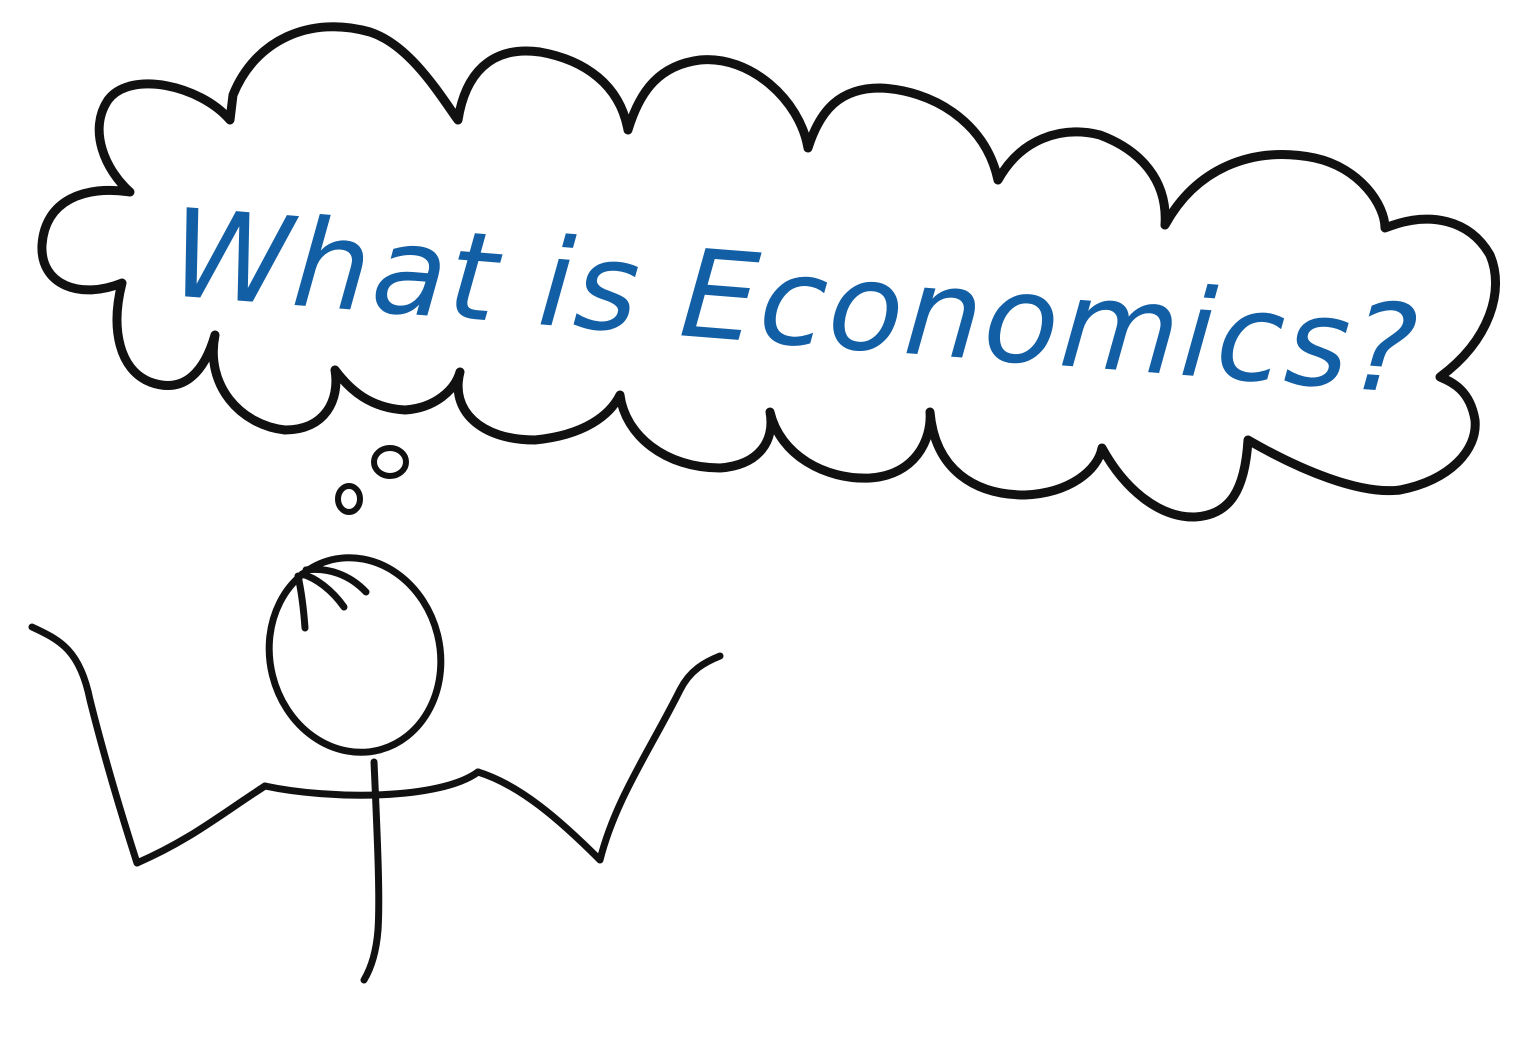  Describe the element at coordinates (372, 480) in the screenshot. I see `thought-bubbles` at that location.